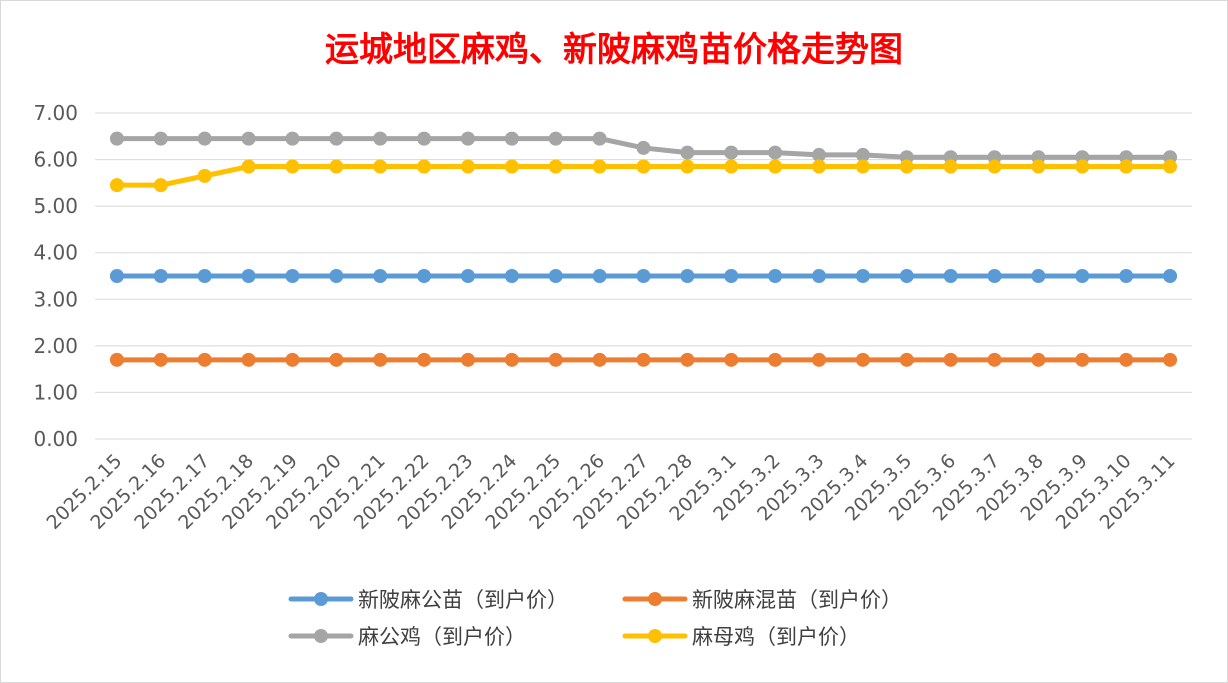  I want to click on y-tick-label: 5.00, so click(55, 206).